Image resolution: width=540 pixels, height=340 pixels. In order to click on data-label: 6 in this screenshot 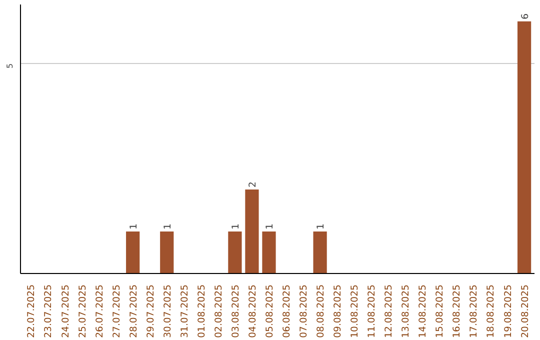, I will do `click(525, 16)`.